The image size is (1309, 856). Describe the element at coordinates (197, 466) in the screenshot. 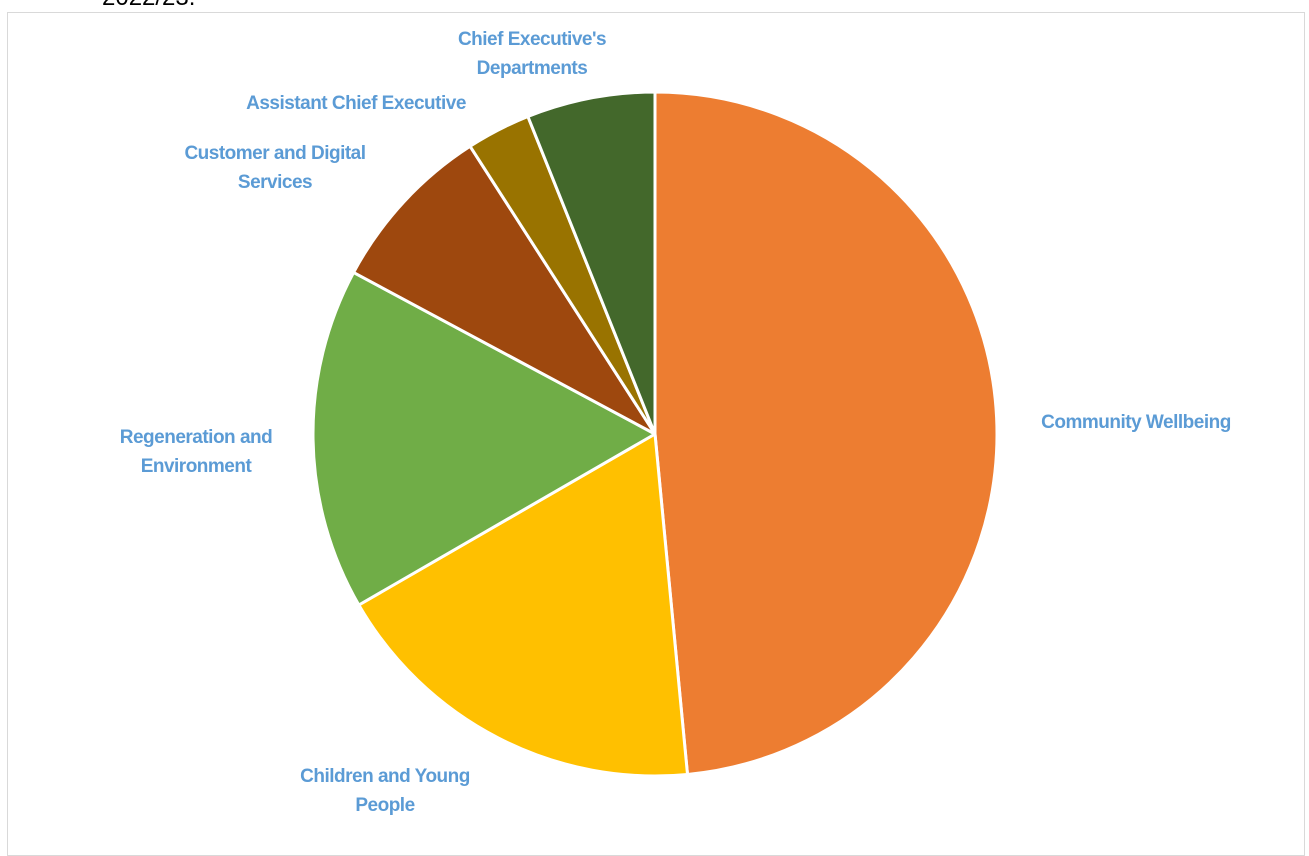

I see `slice-label-line: Environment` at that location.